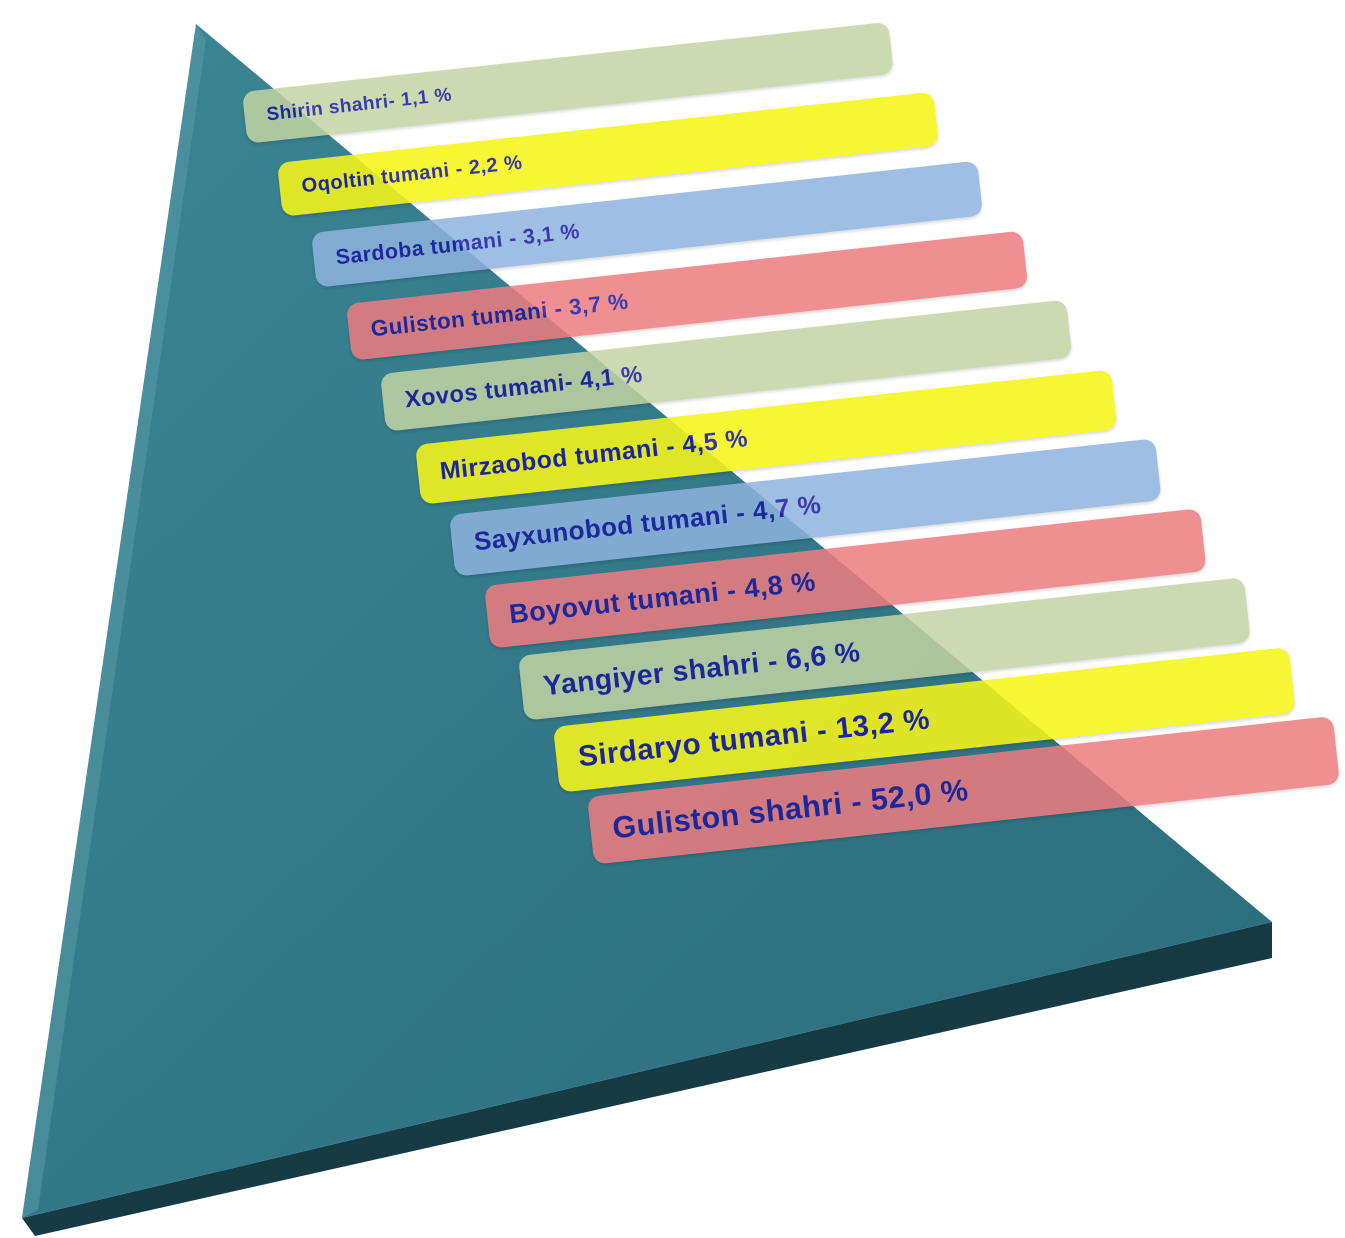  What do you see at coordinates (412, 174) in the screenshot?
I see `bar-label: Oqoltin tumani - 2,2 %` at bounding box center [412, 174].